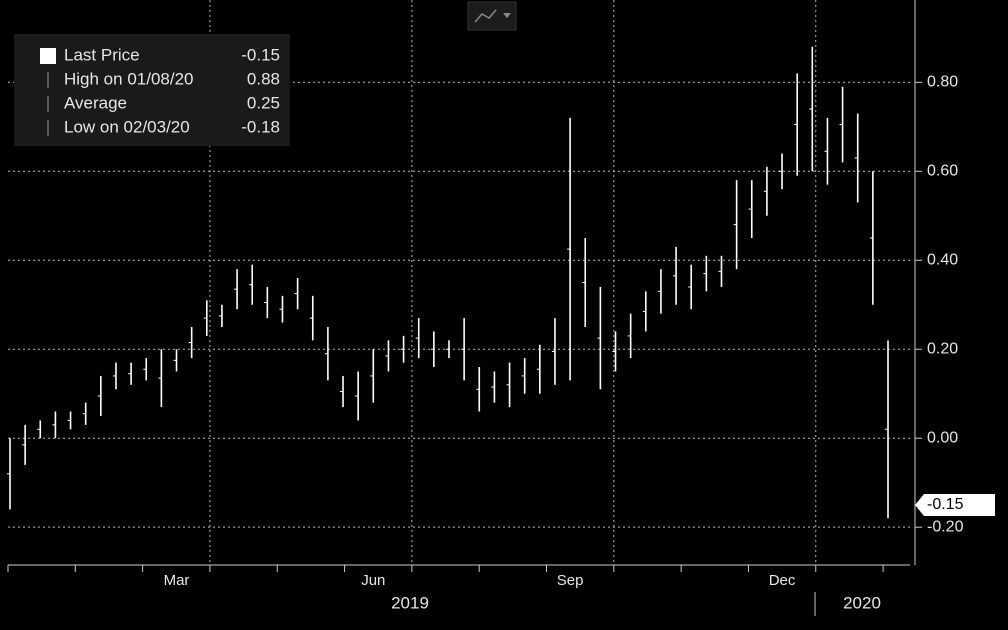 This screenshot has width=1008, height=630. I want to click on legend-value: -0.15, so click(260, 54).